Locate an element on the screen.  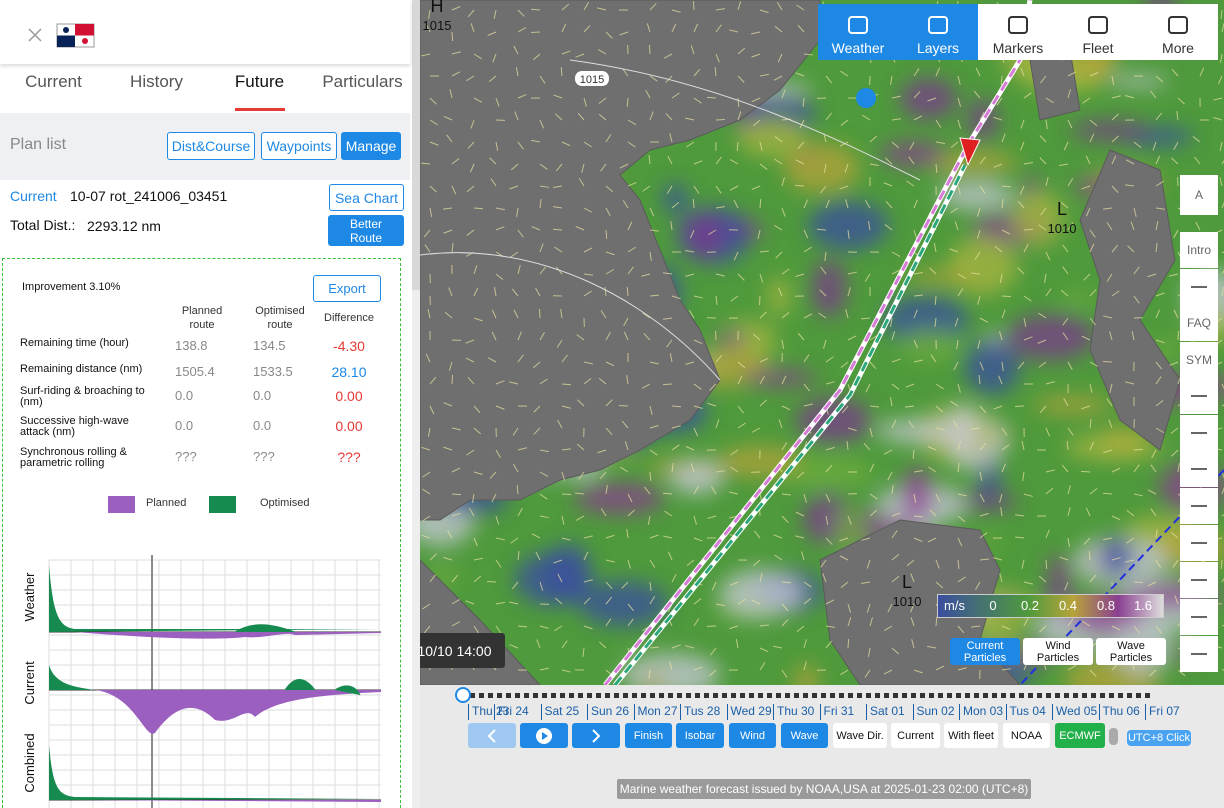
isobar-pill is located at coordinates (592, 78).